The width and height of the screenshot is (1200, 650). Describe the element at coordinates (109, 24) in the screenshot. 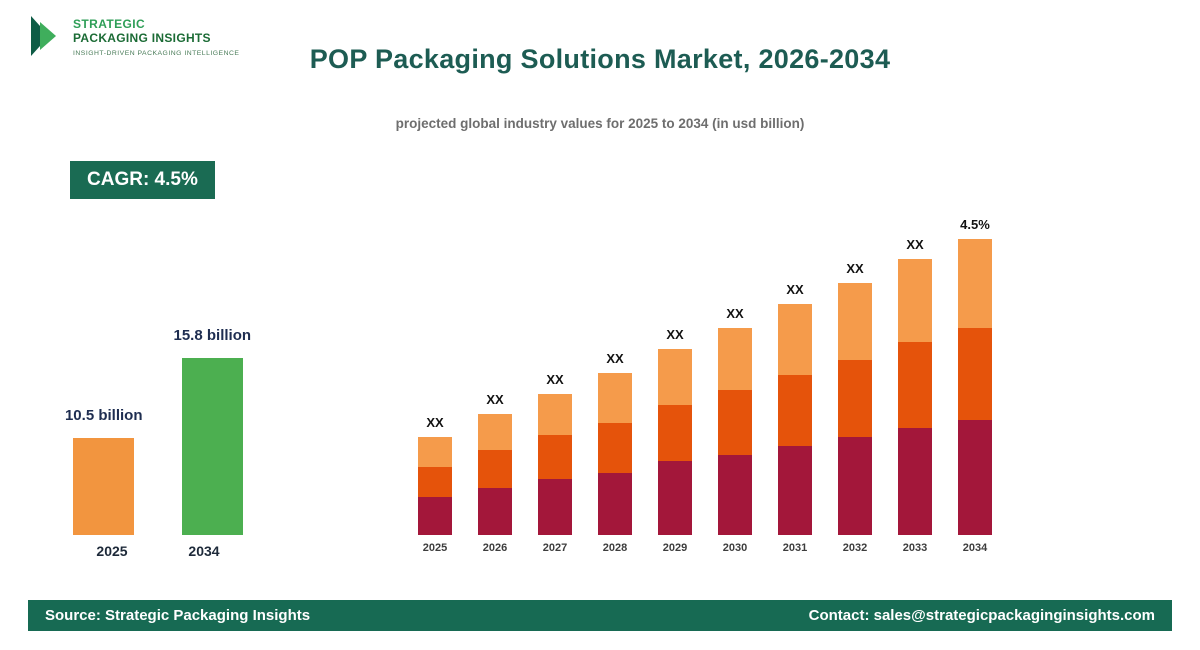

I see `logo-line1: STRATEGIC` at that location.